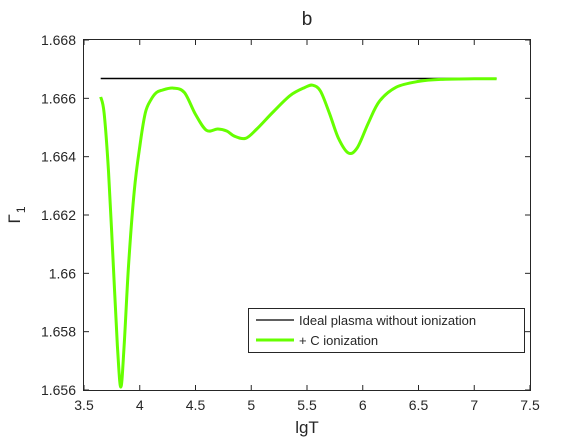 The image size is (584, 443). Describe the element at coordinates (419, 405) in the screenshot. I see `x-tick-label: 6.5` at that location.